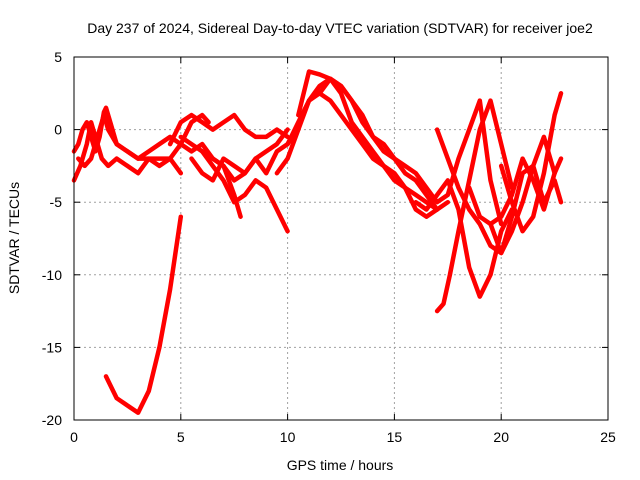  I want to click on series-line-sat-l, so click(410, 151).